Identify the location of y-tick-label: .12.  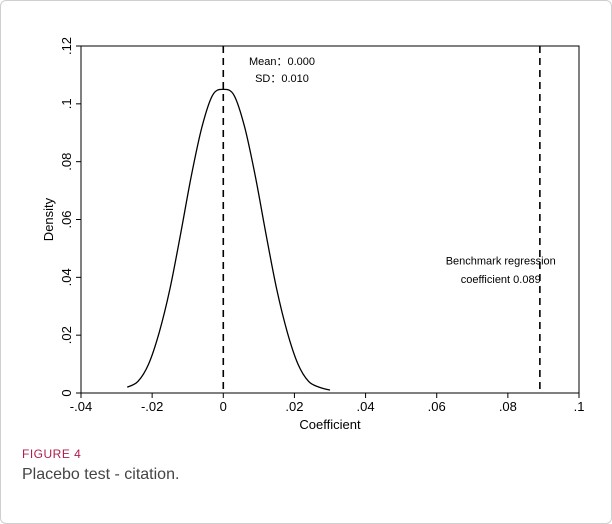
(66, 46).